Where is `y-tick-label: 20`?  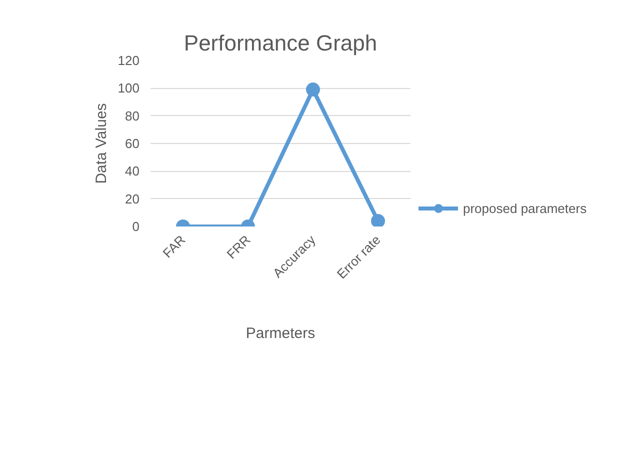 y-tick-label: 20 is located at coordinates (132, 198).